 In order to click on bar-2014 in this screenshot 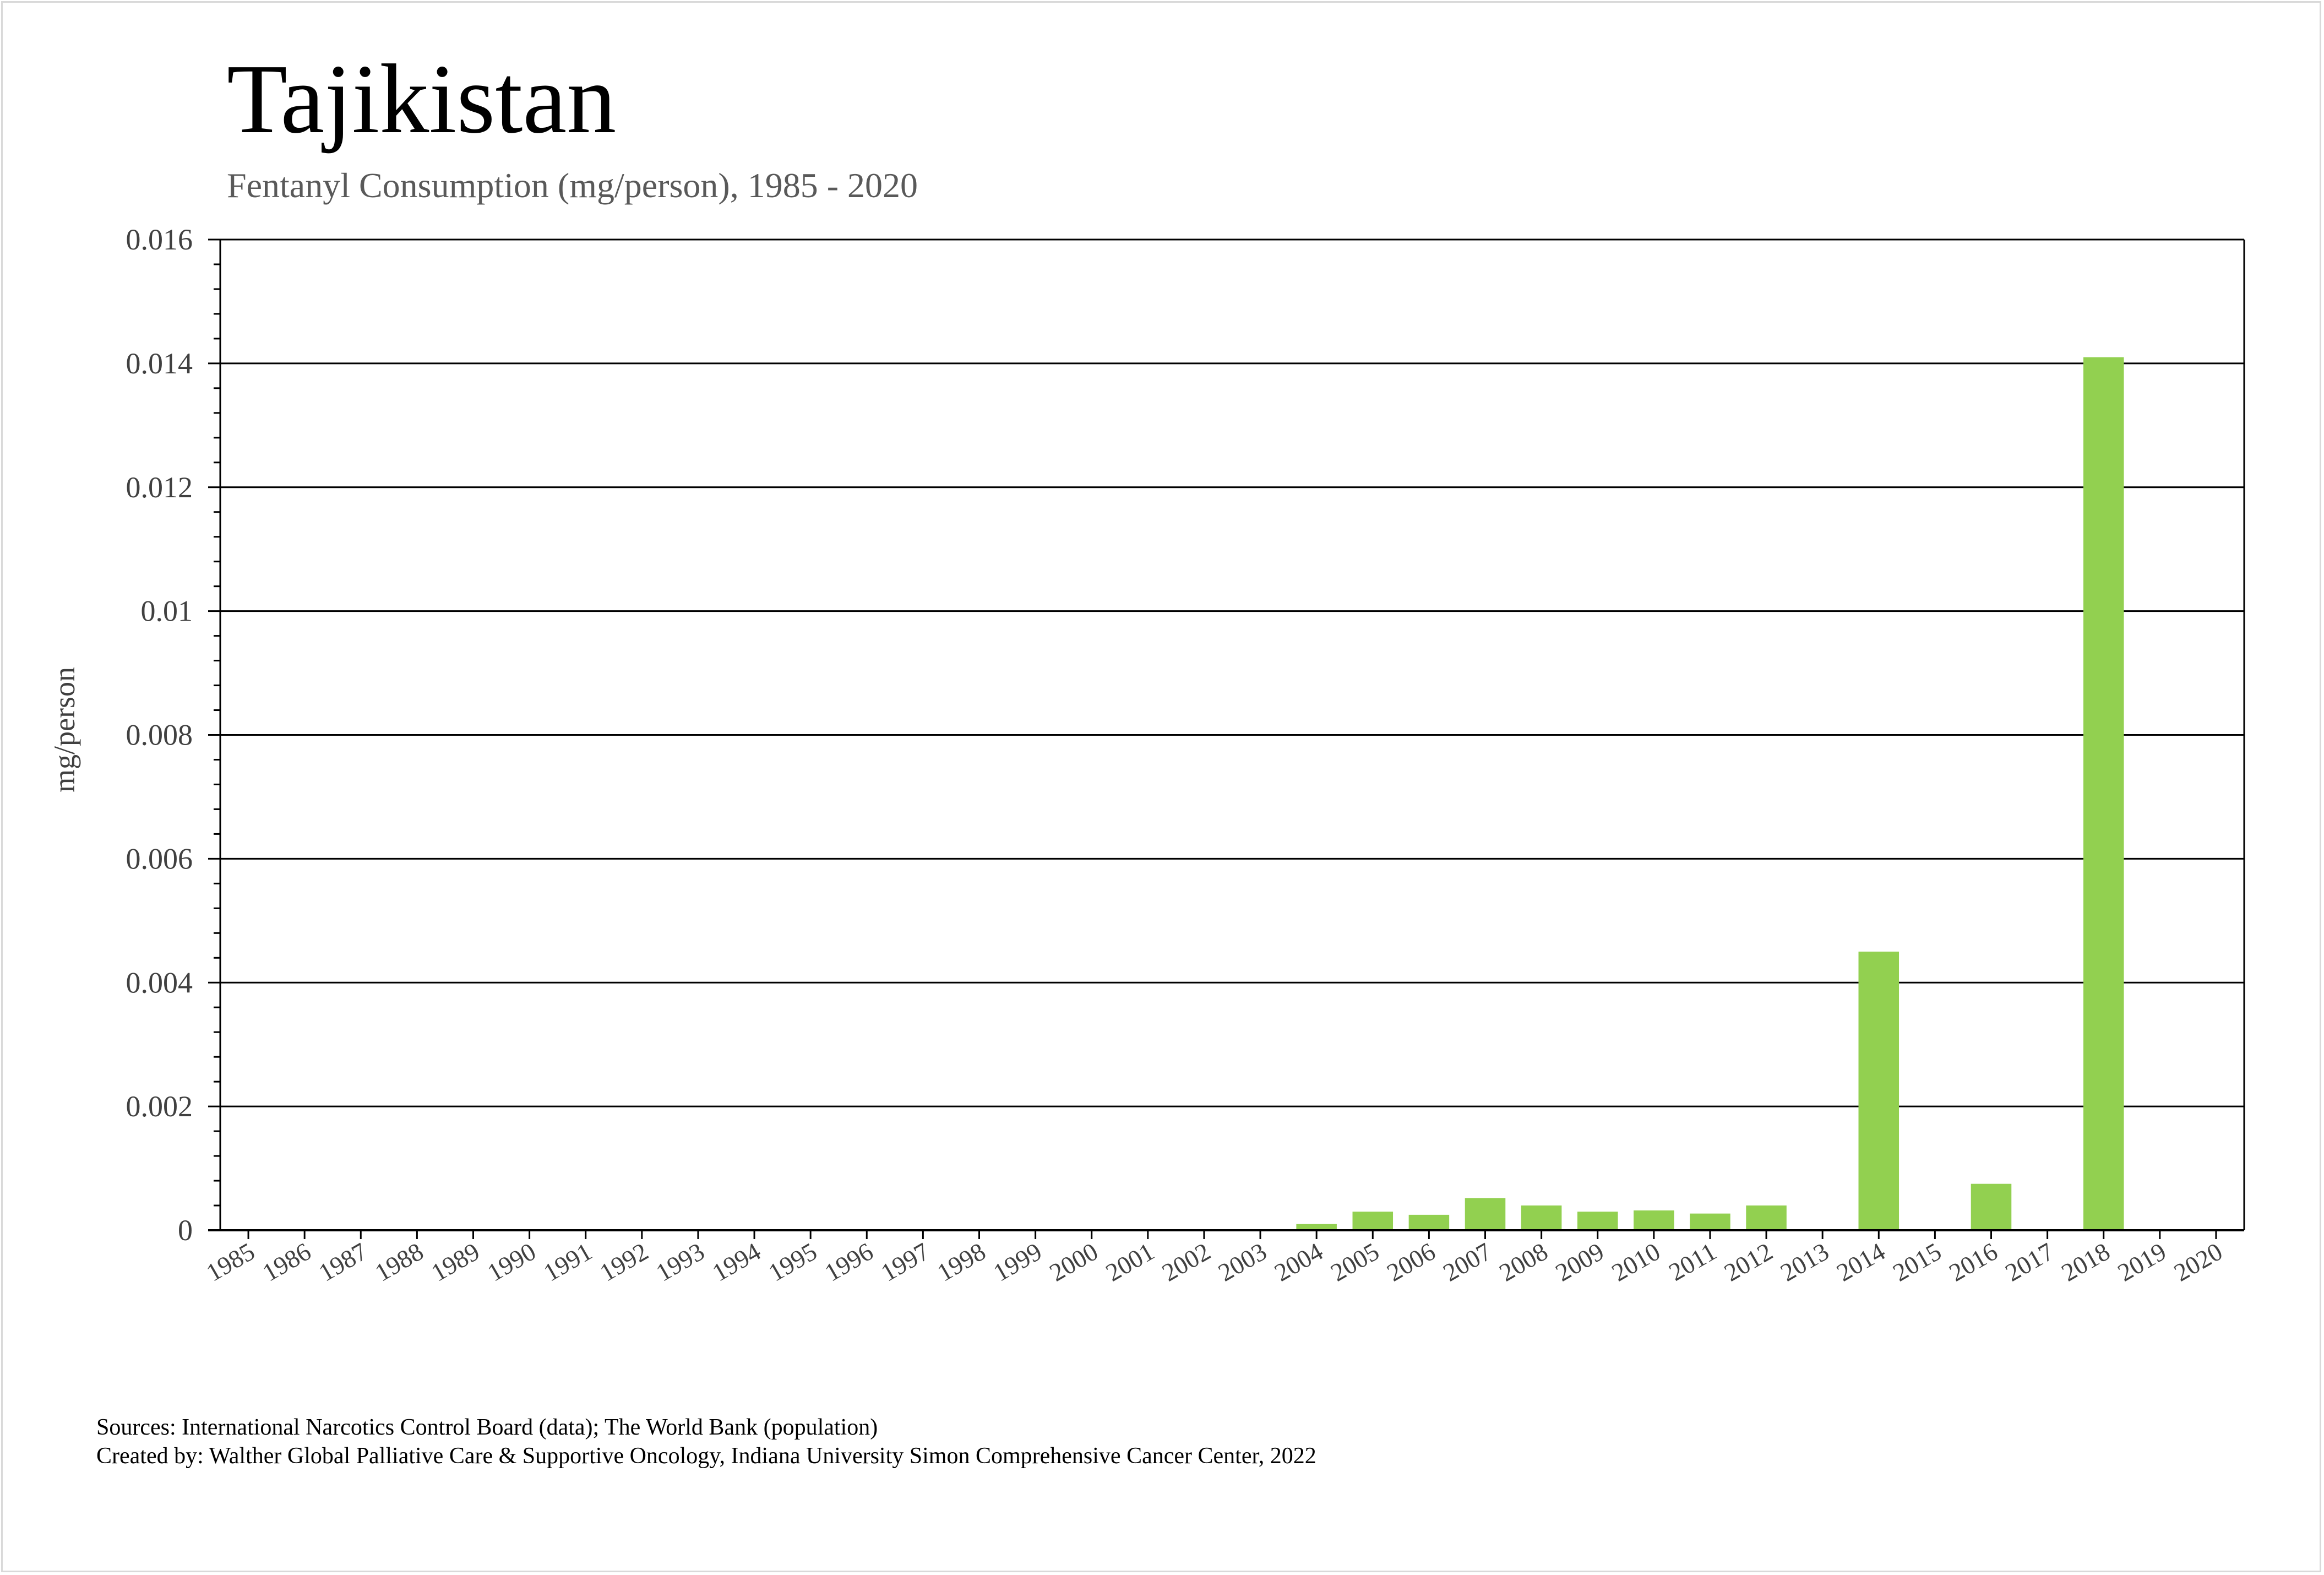, I will do `click(1879, 1091)`.